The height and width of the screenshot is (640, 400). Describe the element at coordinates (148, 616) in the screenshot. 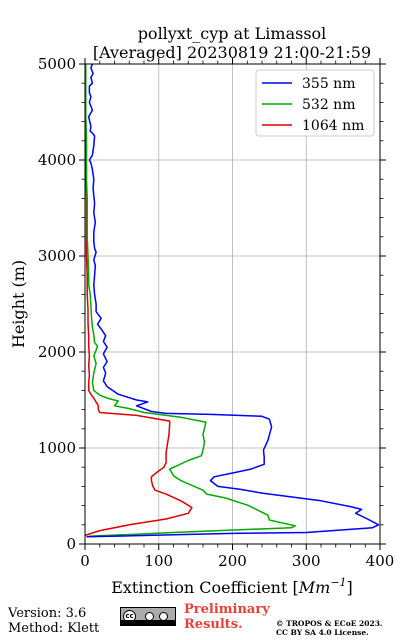

I see `cc-license-badge: cc` at that location.